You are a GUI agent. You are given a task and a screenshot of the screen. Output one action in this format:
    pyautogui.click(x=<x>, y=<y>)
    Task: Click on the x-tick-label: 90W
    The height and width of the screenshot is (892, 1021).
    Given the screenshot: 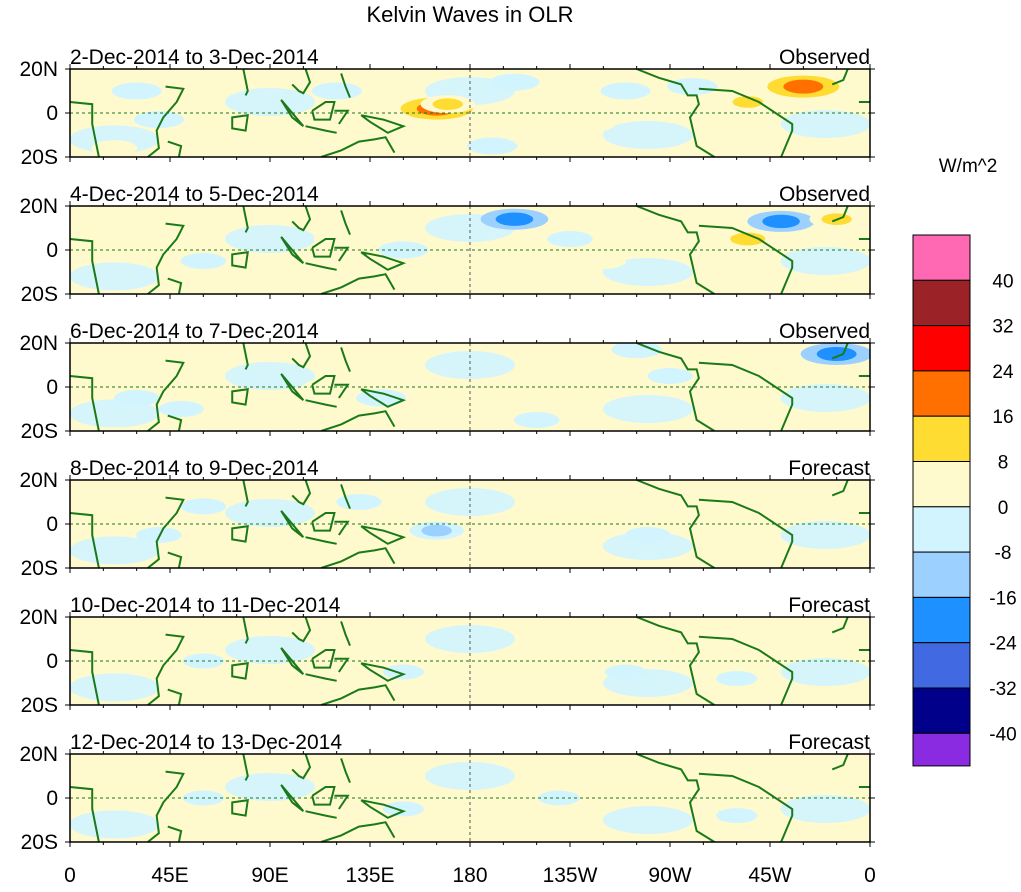 What is the action you would take?
    pyautogui.click(x=669, y=875)
    